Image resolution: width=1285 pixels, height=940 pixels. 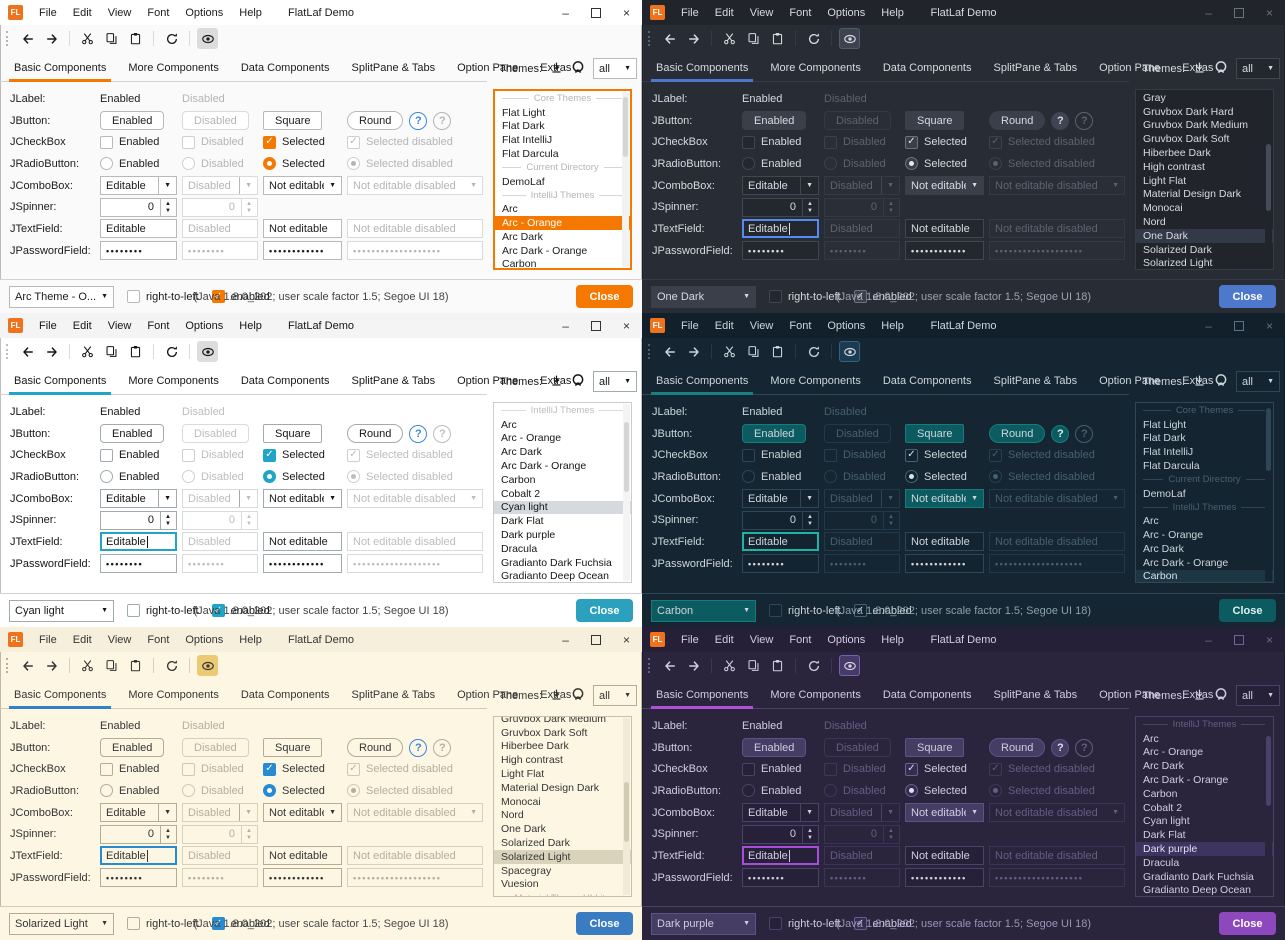 What do you see at coordinates (48, 12) in the screenshot?
I see `menu-file: File` at bounding box center [48, 12].